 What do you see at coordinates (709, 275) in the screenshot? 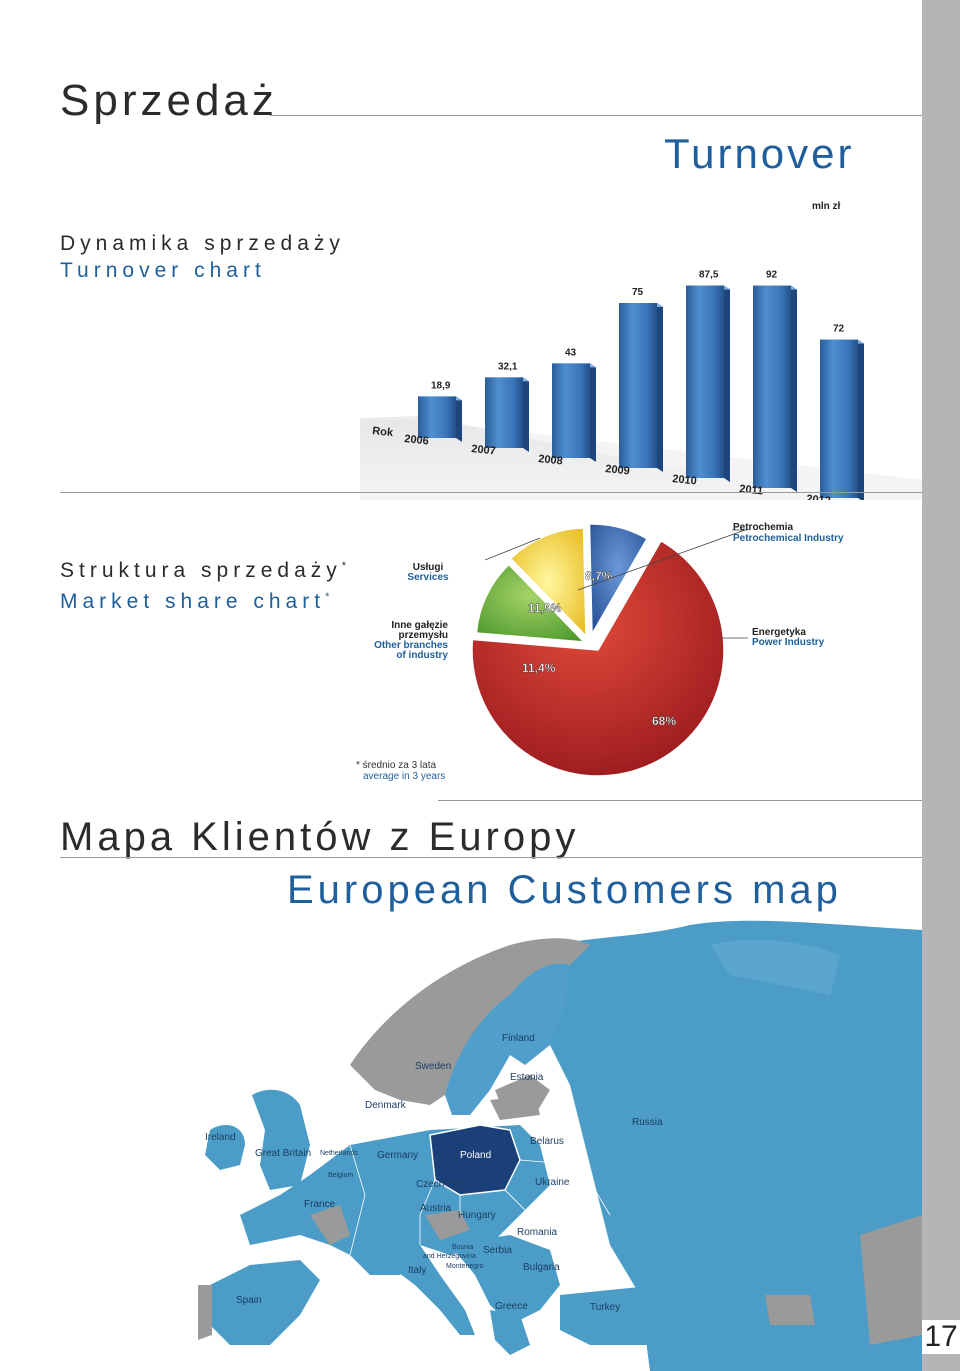
I see `bar-value-label: 87,5` at bounding box center [709, 275].